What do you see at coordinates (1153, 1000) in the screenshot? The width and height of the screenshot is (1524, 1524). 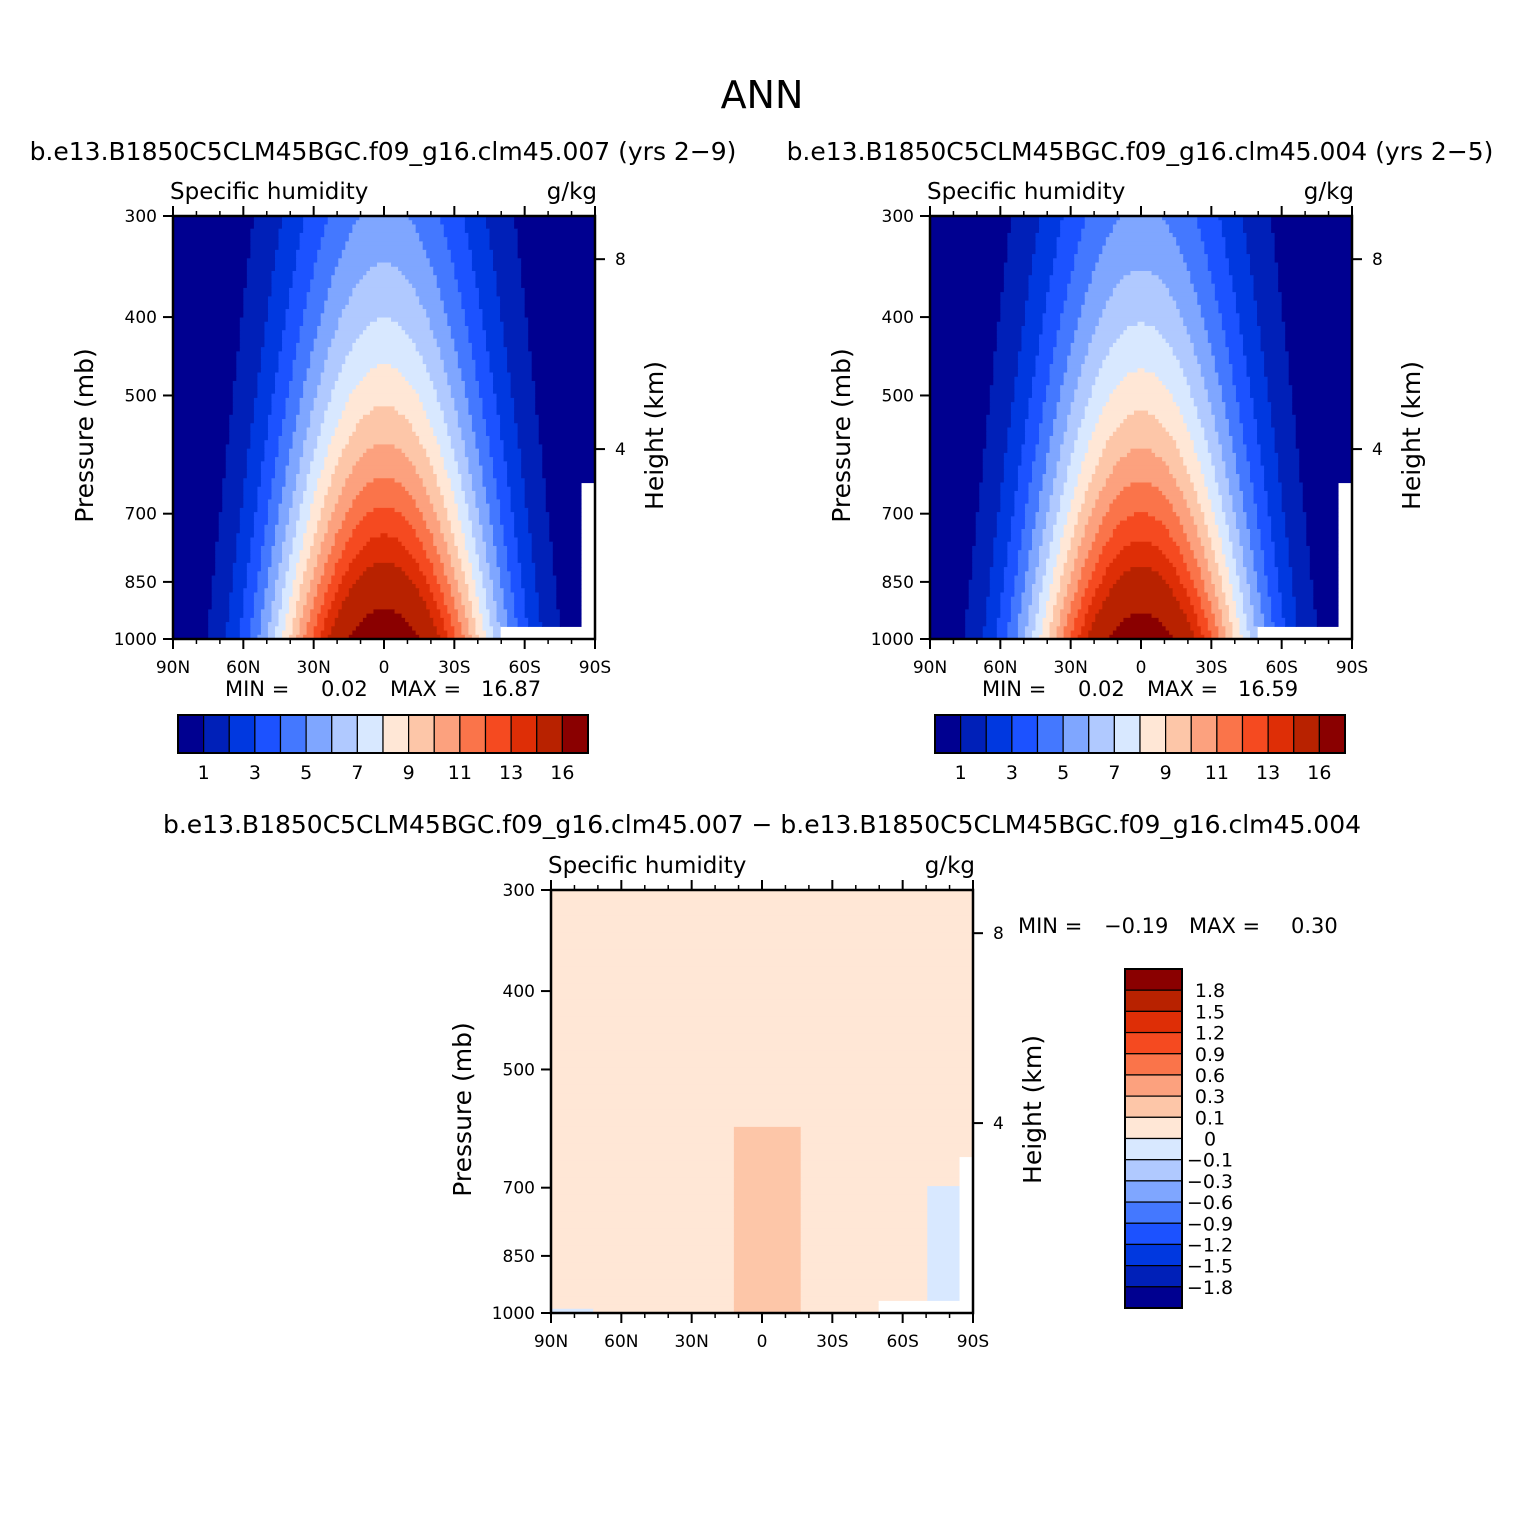 I see `colorbar-swatch` at bounding box center [1153, 1000].